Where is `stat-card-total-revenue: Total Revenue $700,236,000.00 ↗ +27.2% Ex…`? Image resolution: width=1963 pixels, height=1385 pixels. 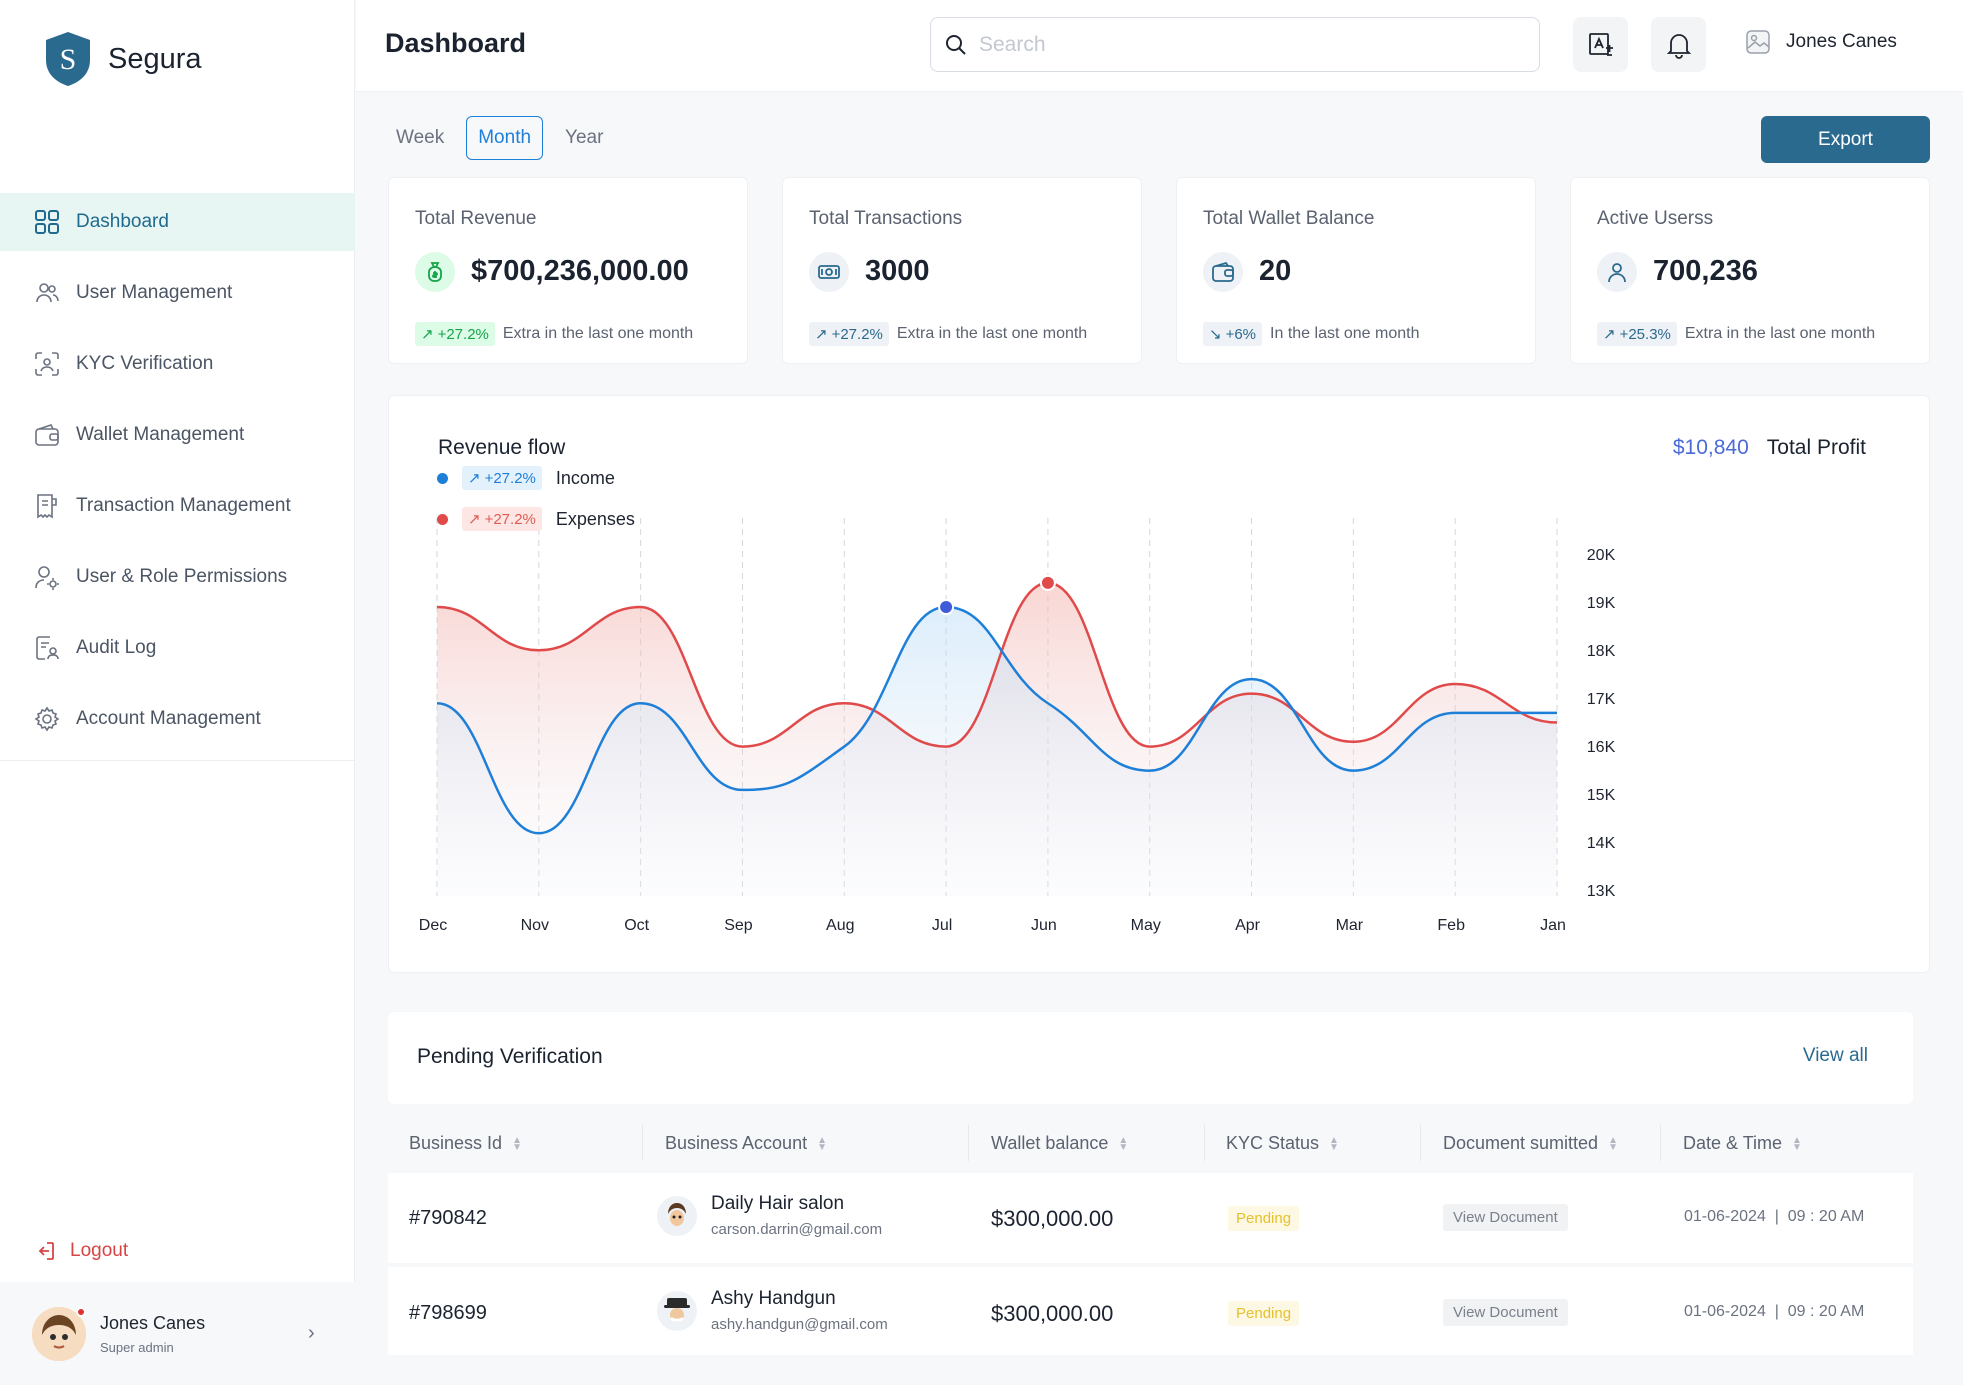
stat-card-total-revenue: Total Revenue $700,236,000.00 ↗ +27.2% Ex… is located at coordinates (568, 270).